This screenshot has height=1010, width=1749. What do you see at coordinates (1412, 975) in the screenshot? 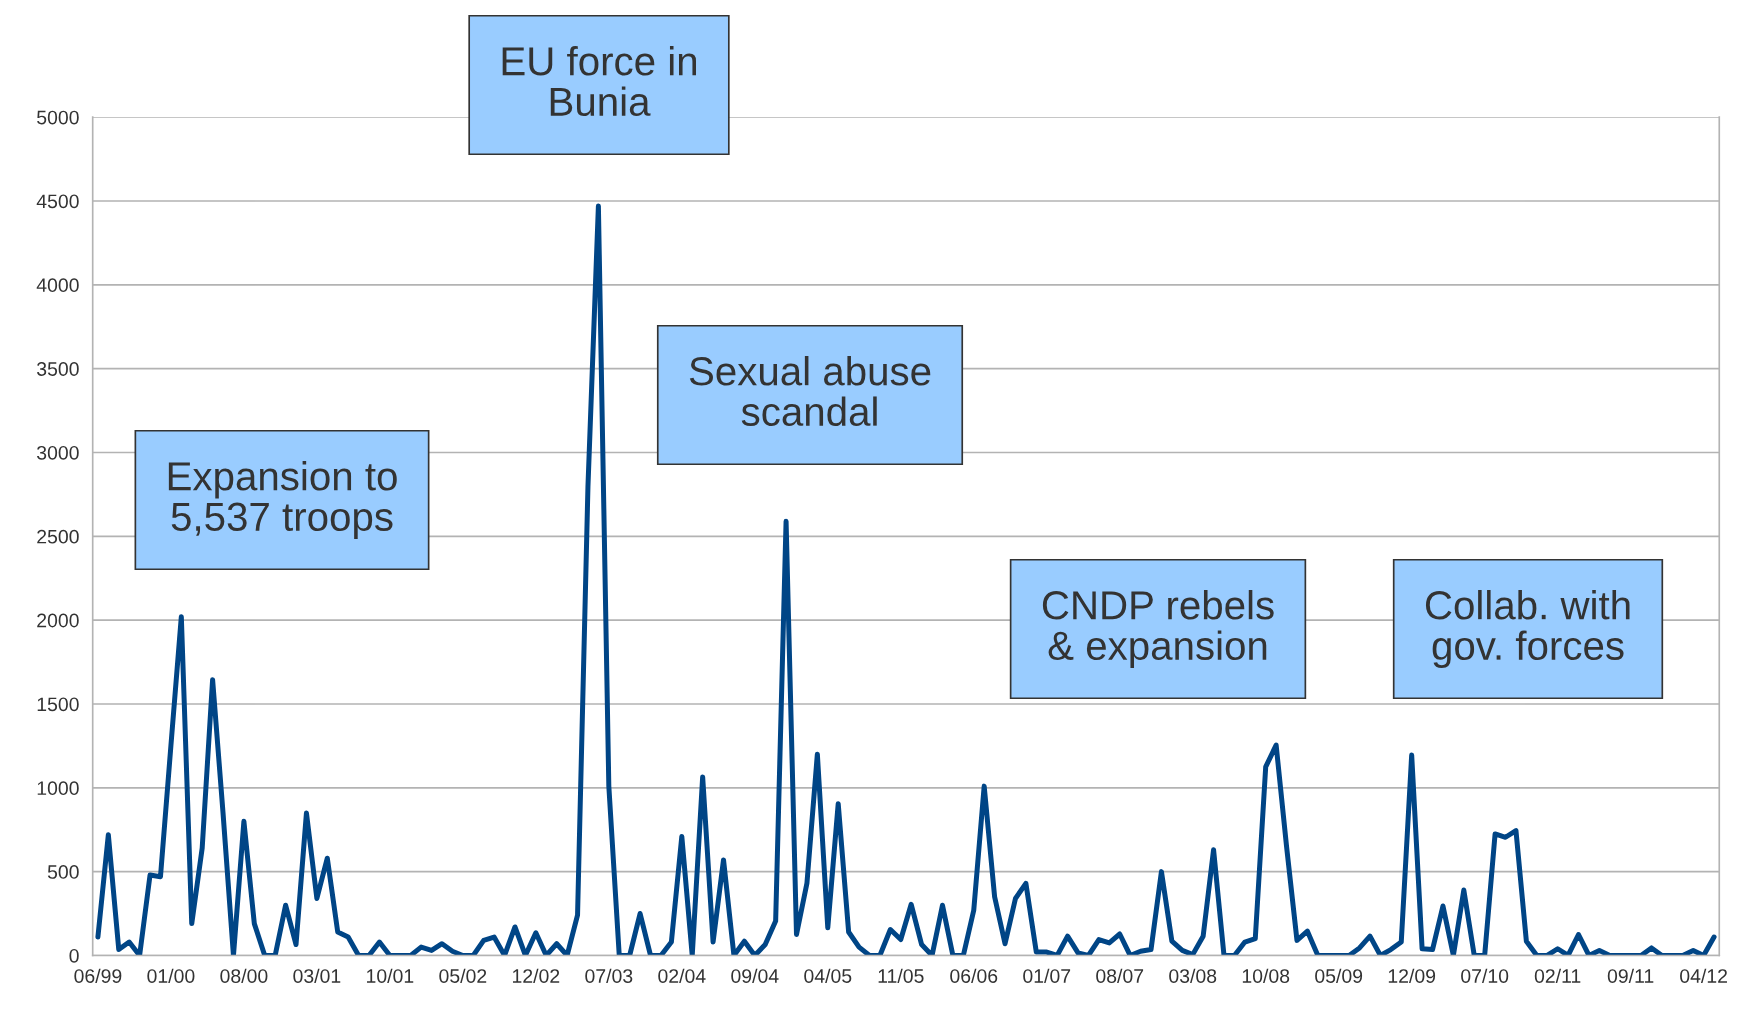
I see `x-tick-label: 12/09` at bounding box center [1412, 975].